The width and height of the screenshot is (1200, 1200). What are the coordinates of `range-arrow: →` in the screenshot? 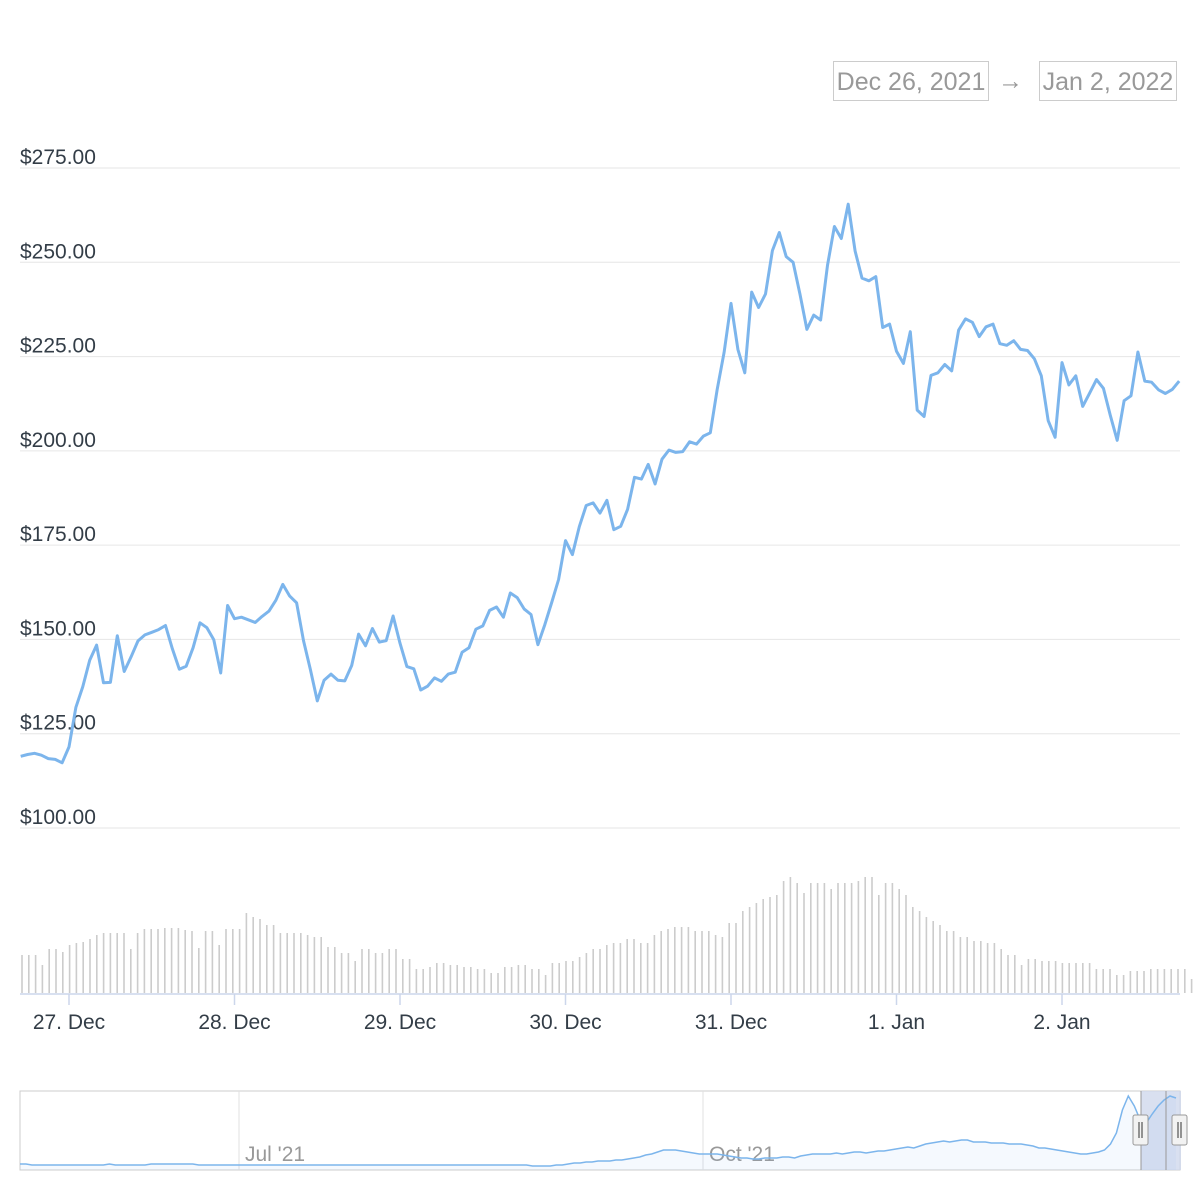 It's located at (1010, 81).